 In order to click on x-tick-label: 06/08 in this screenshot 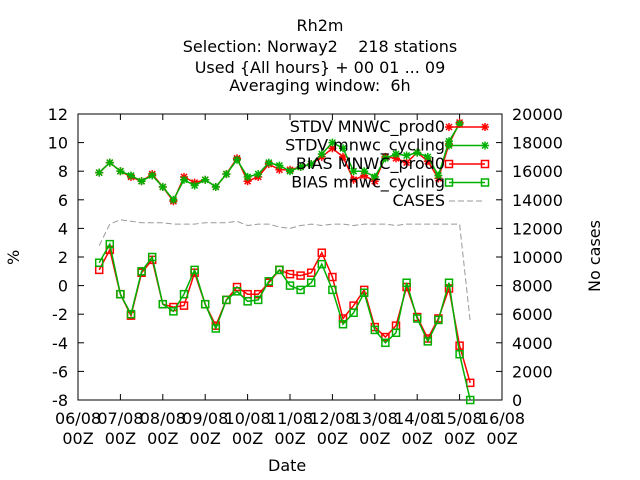, I will do `click(78, 418)`.